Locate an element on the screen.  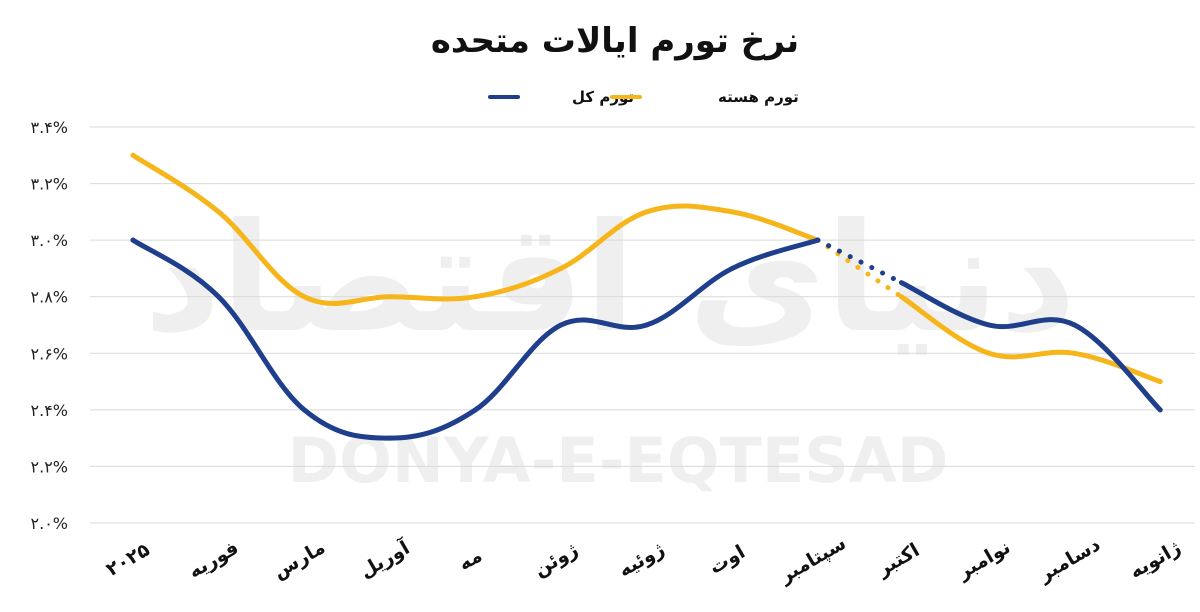
x-tick-label: اکتبر is located at coordinates (898, 560).